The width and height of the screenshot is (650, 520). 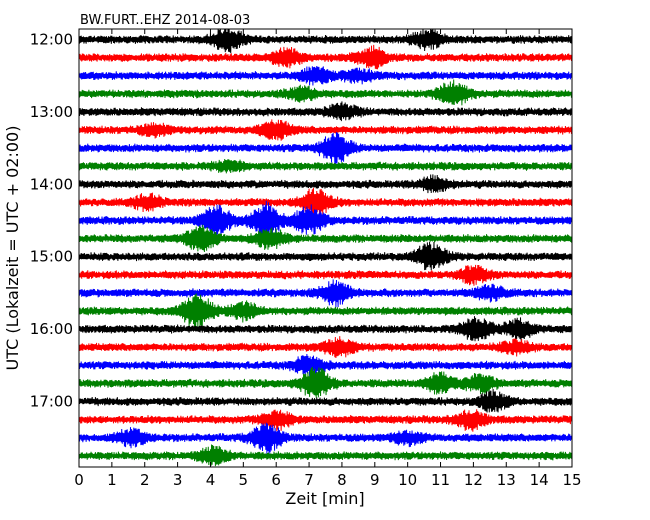 I want to click on x-tick-label: 15, so click(x=571, y=480).